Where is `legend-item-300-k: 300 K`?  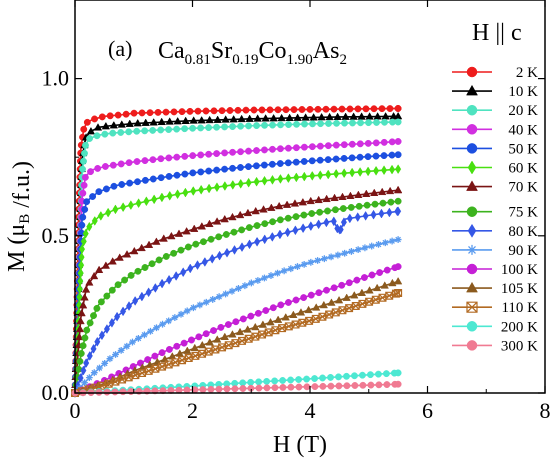 legend-item-300-k: 300 K is located at coordinates (495, 346).